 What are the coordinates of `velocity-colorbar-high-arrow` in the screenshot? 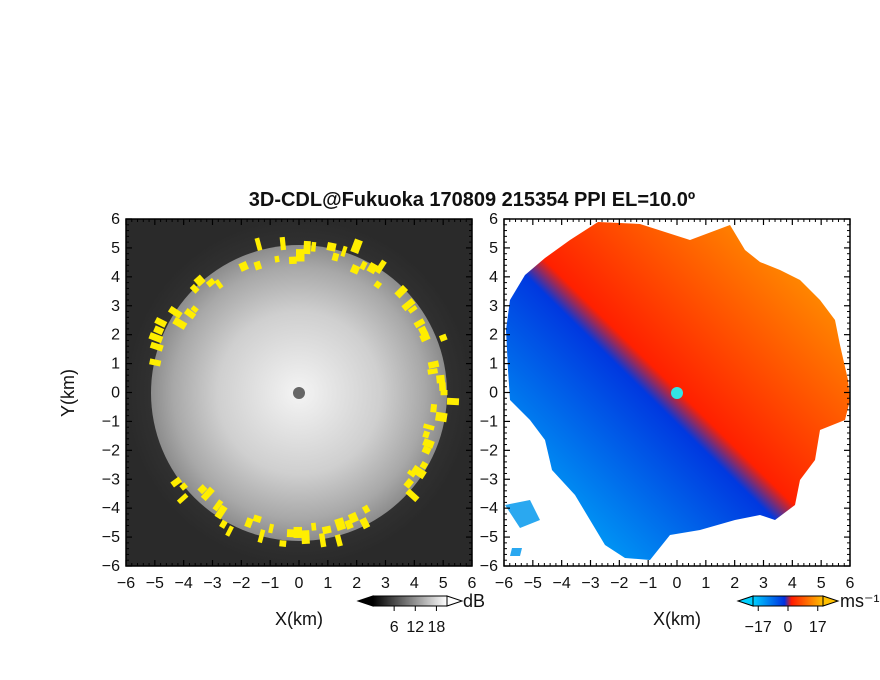 It's located at (831, 601).